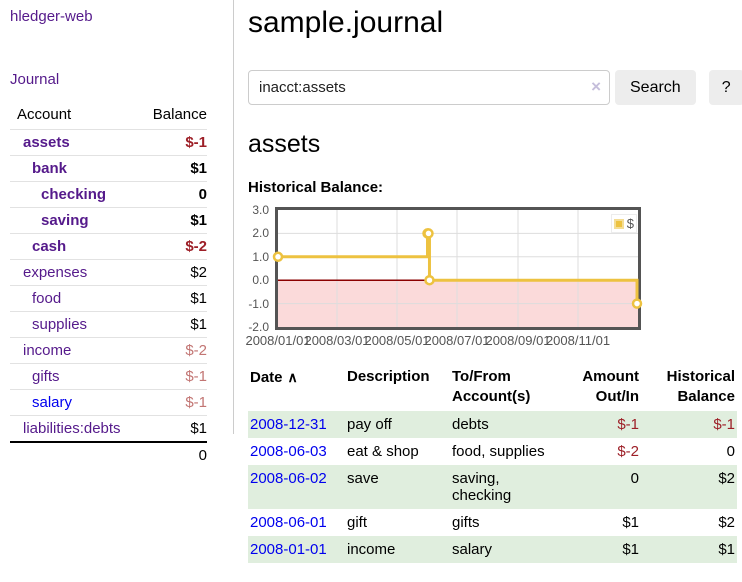 The height and width of the screenshot is (582, 742). What do you see at coordinates (157, 454) in the screenshot?
I see `accounts-total-value: 0` at bounding box center [157, 454].